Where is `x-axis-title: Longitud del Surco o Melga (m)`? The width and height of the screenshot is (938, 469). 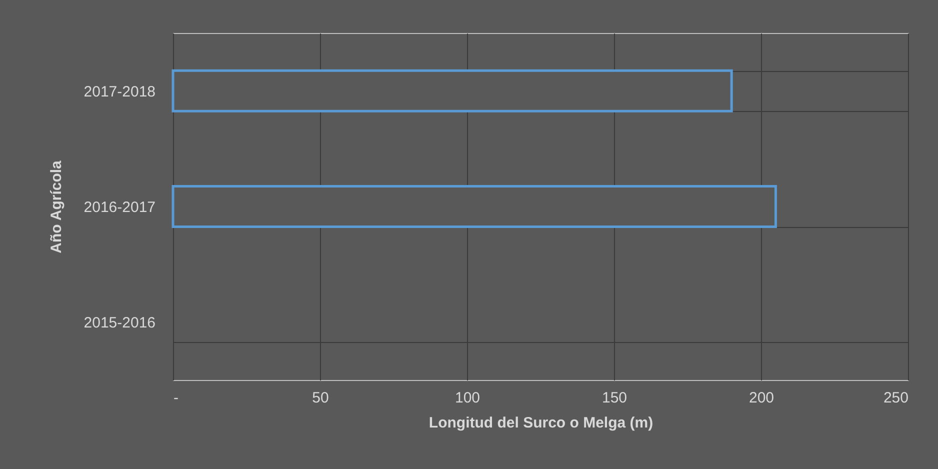 x-axis-title: Longitud del Surco o Melga (m) is located at coordinates (541, 423).